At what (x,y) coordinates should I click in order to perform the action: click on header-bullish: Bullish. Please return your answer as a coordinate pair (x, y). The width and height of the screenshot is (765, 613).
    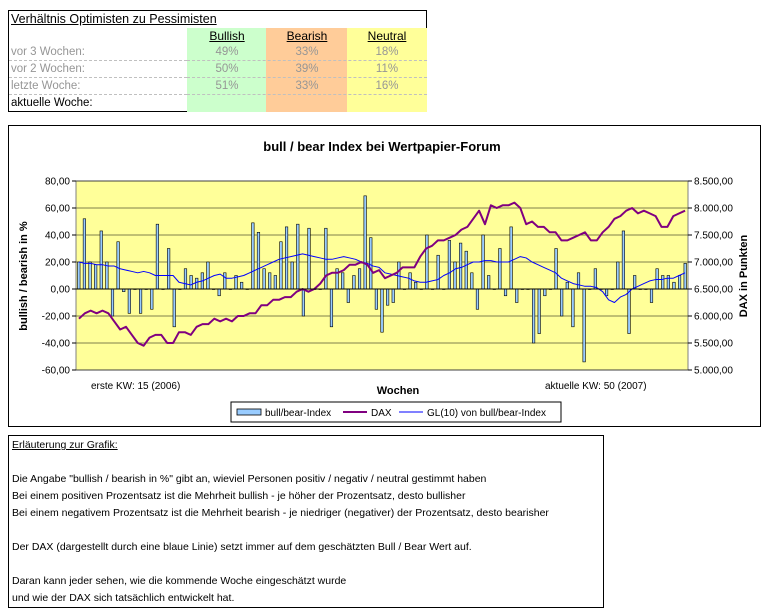
    Looking at the image, I should click on (227, 36).